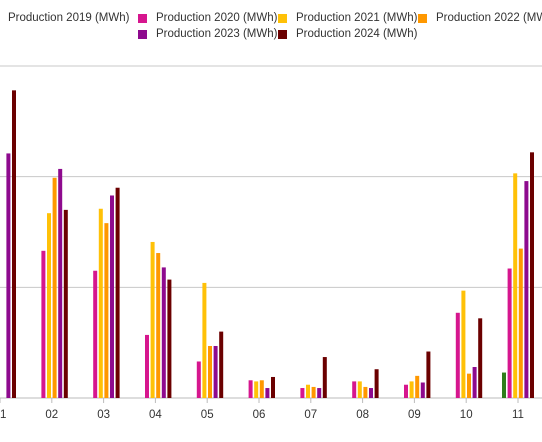  What do you see at coordinates (466, 415) in the screenshot?
I see `x-tick-label: 10` at bounding box center [466, 415].